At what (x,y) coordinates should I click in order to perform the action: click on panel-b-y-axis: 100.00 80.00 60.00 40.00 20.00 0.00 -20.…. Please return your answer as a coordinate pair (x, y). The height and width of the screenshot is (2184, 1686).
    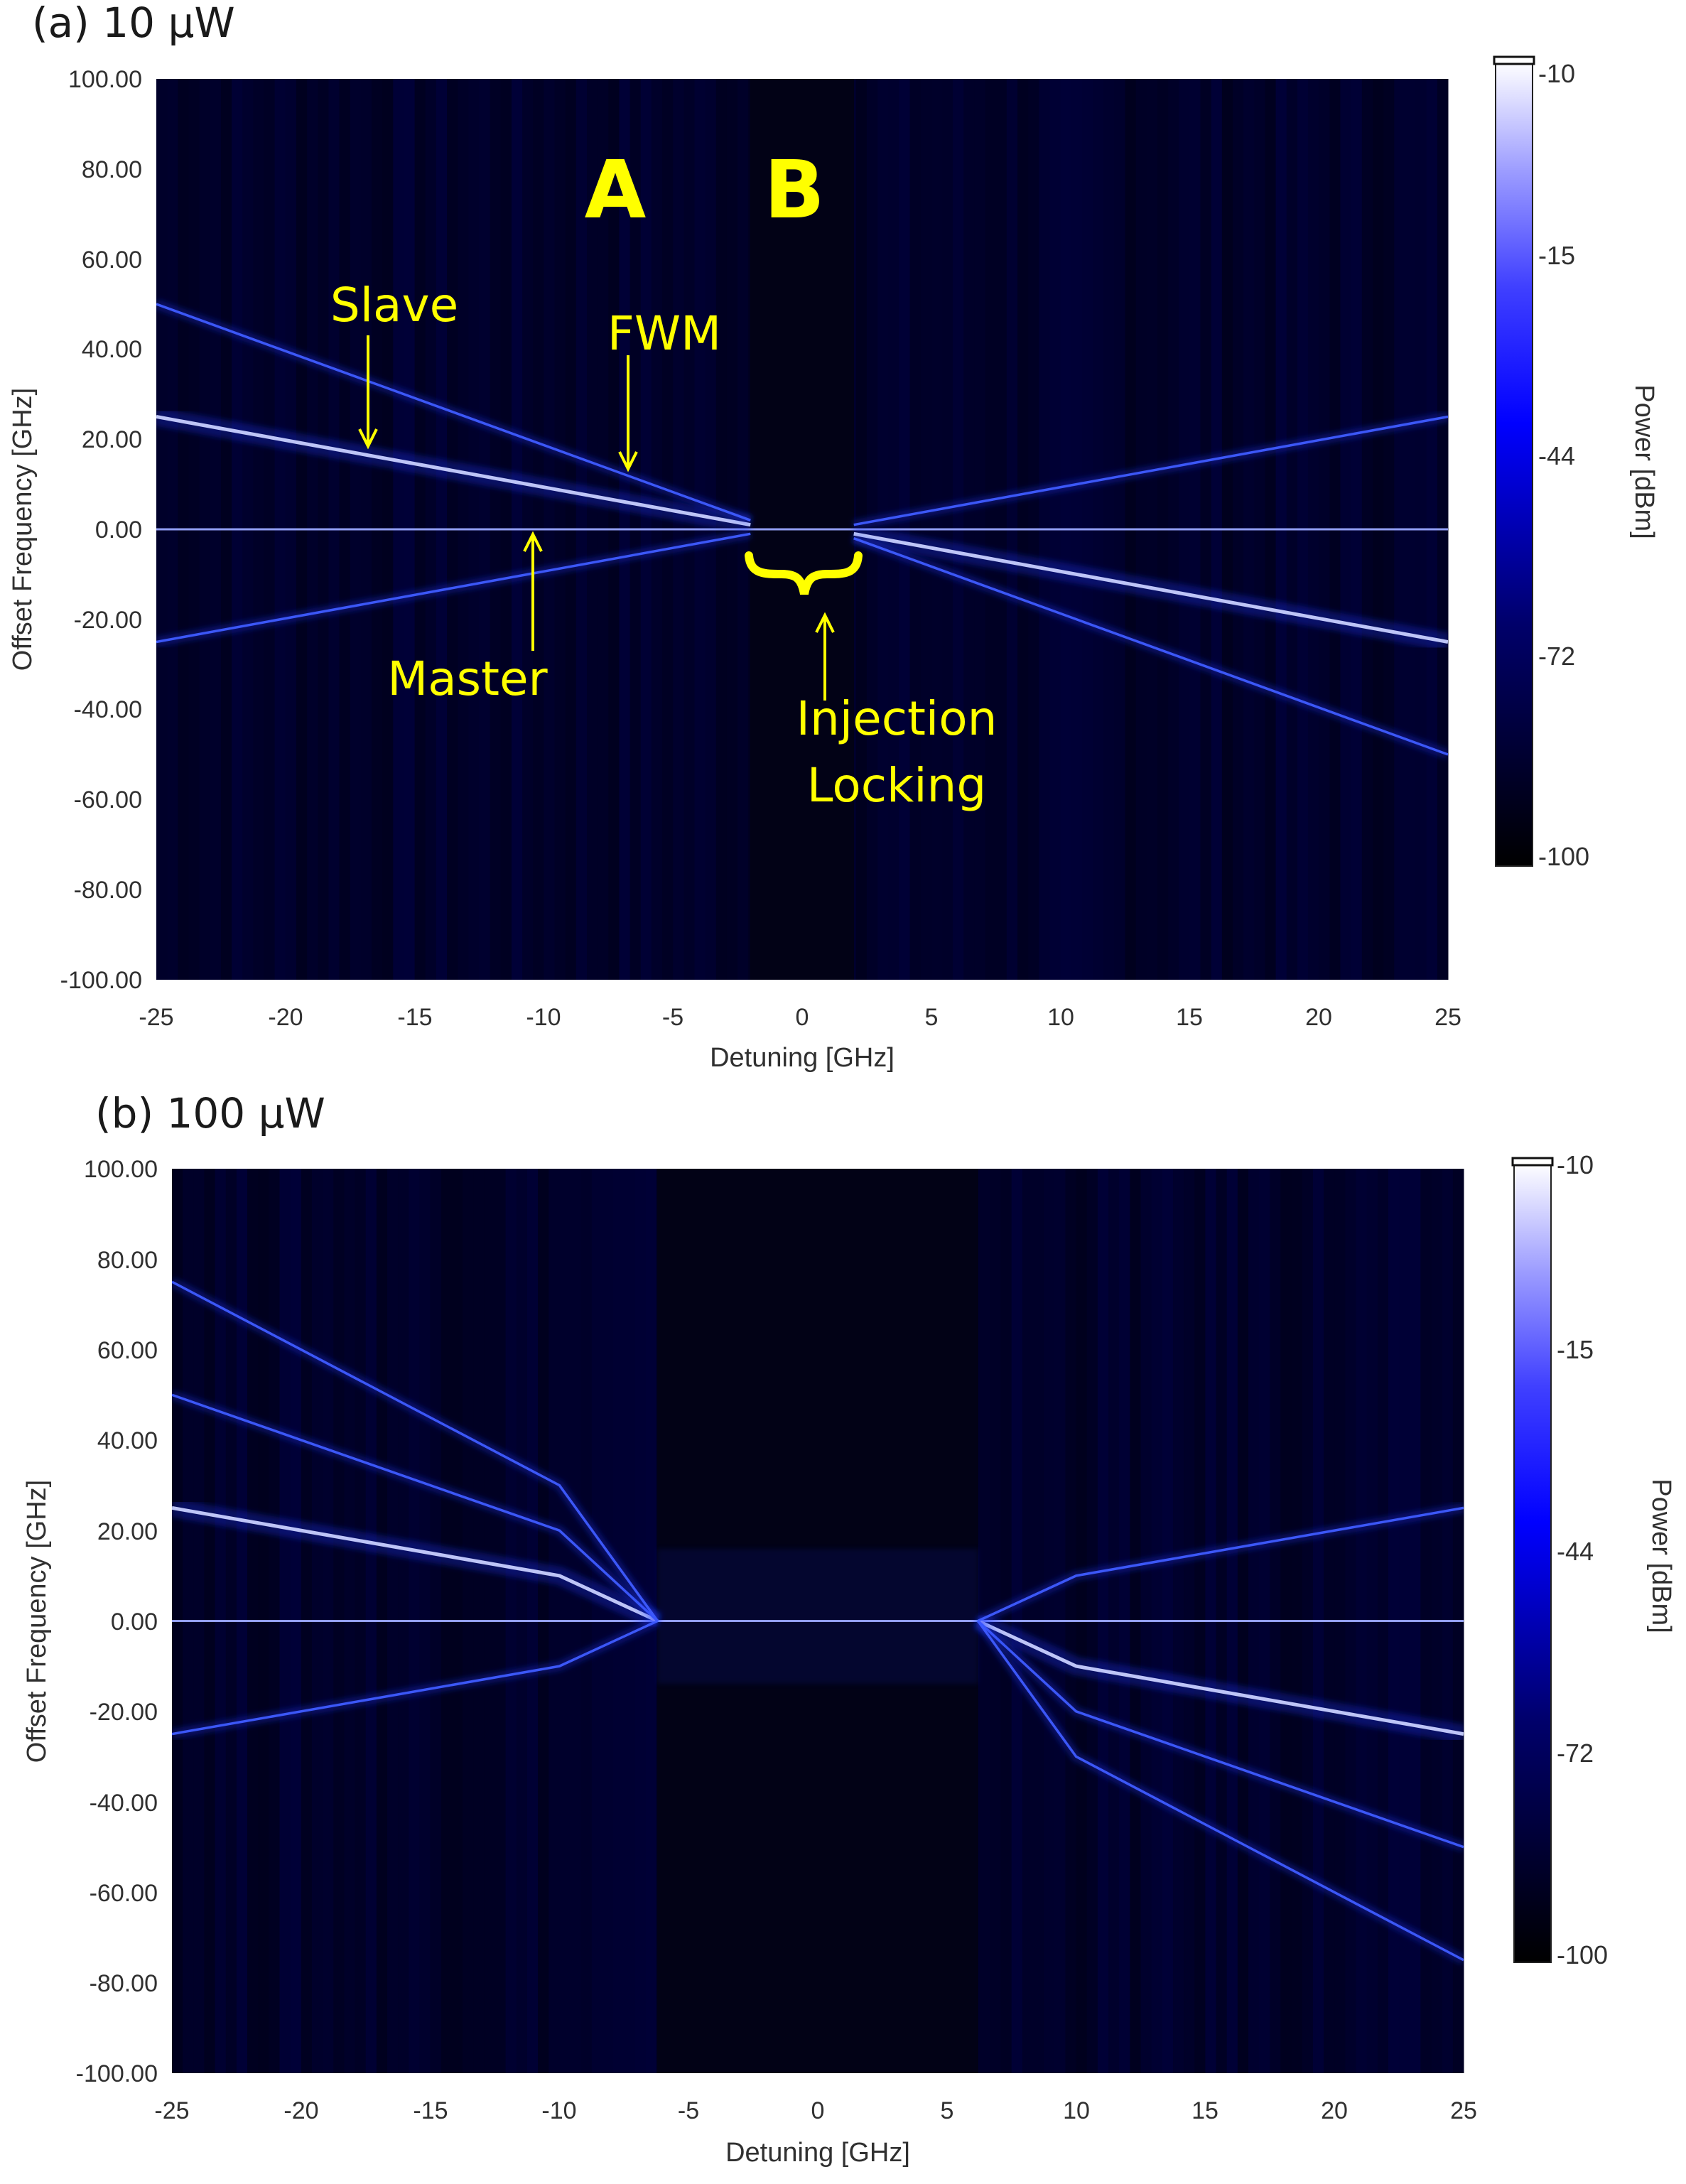
    Looking at the image, I should click on (90, 1621).